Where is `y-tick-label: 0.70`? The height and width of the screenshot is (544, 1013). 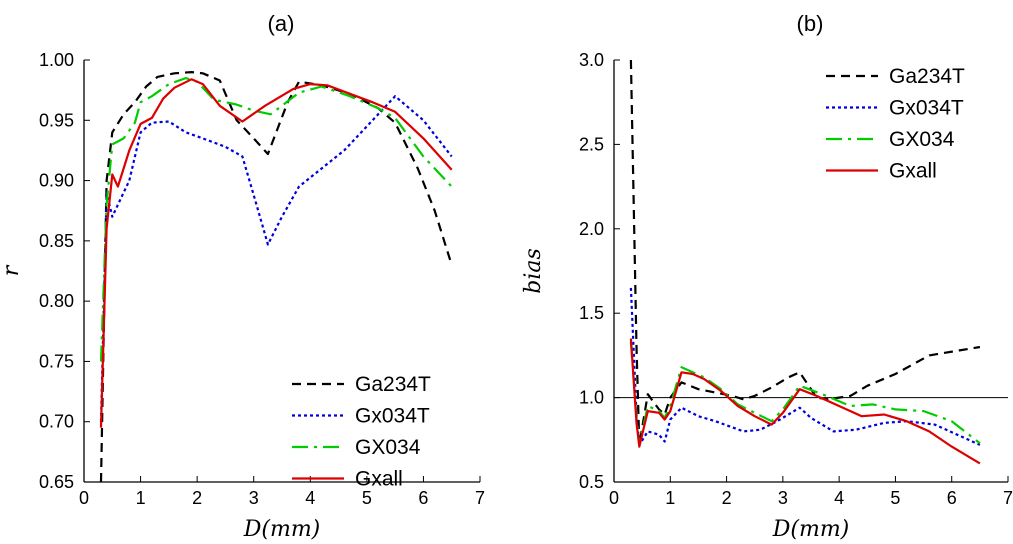 y-tick-label: 0.70 is located at coordinates (56, 422).